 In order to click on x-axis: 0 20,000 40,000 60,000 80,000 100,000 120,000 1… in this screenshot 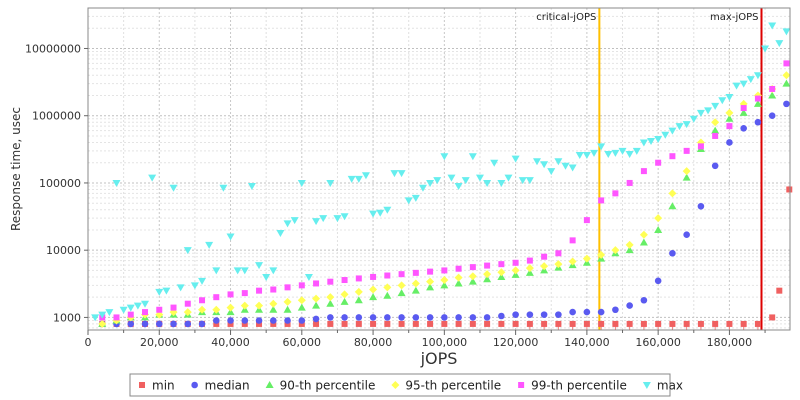, I will do `click(425, 339)`.